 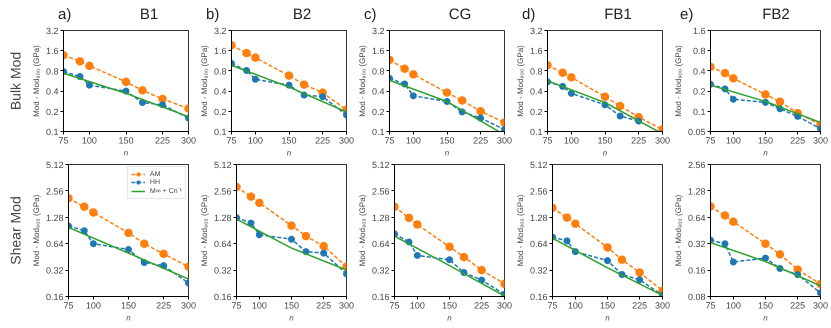 What do you see at coordinates (149, 15) in the screenshot?
I see `chart-title: B1` at bounding box center [149, 15].